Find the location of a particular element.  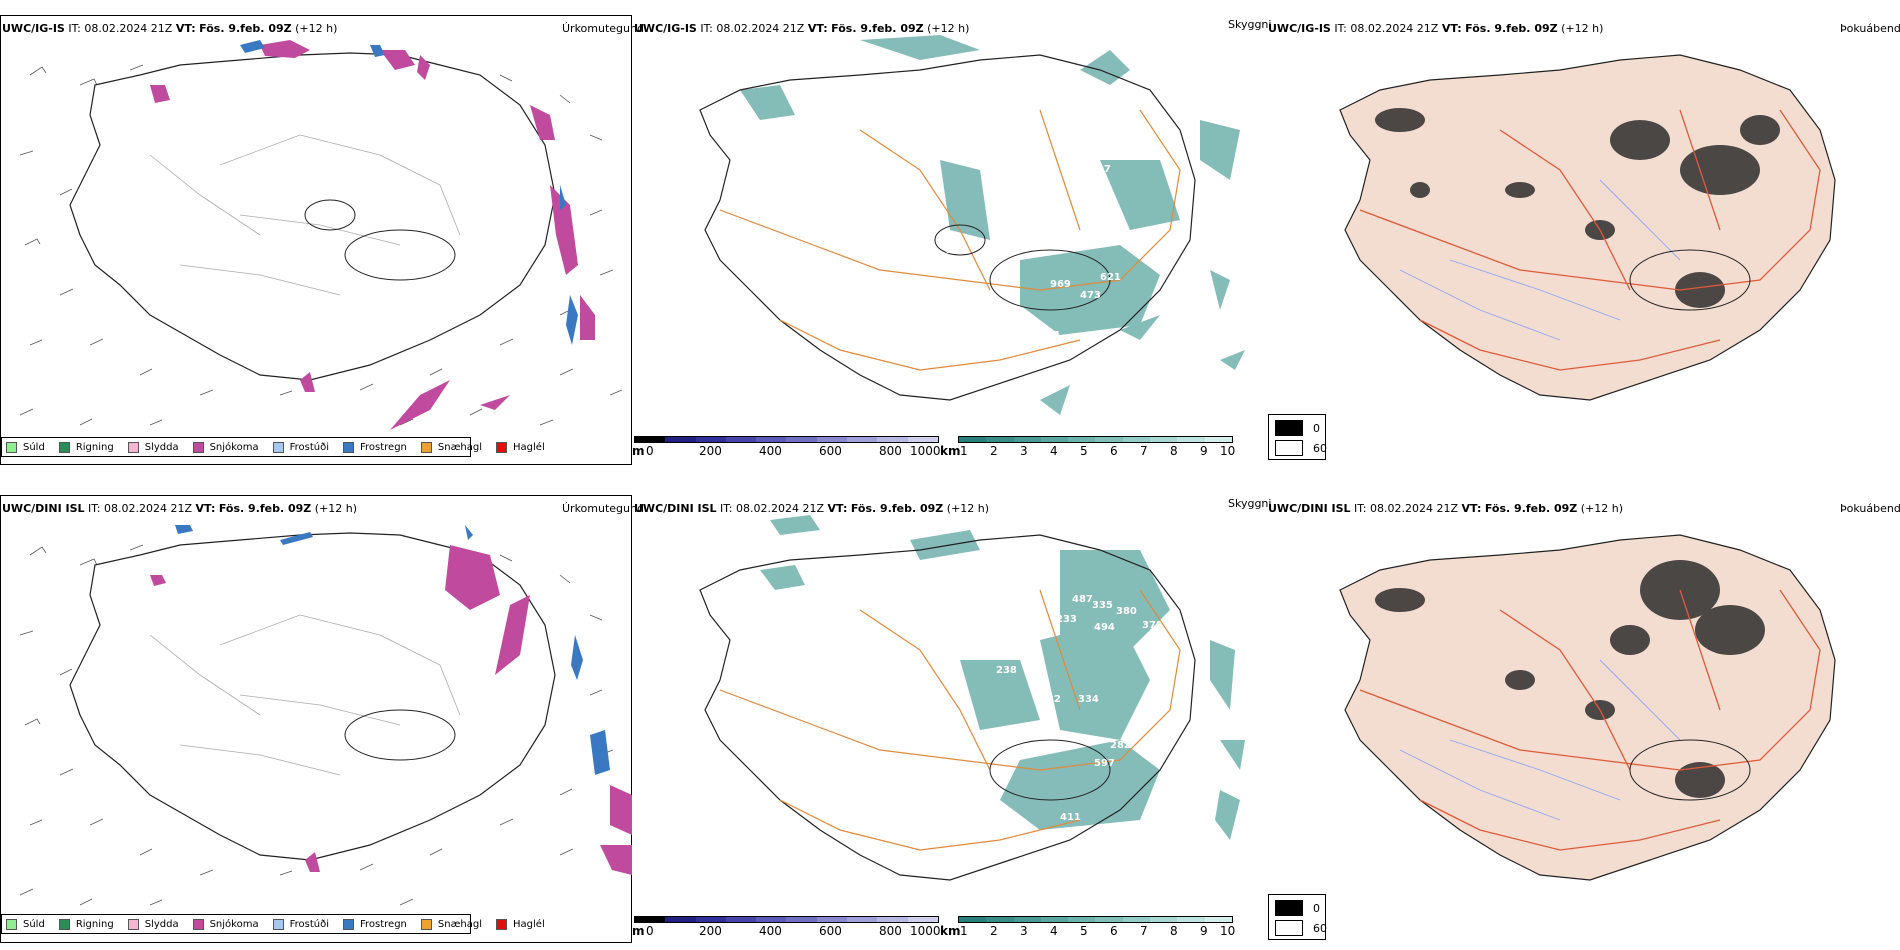

height-colorbar-1: m 0 200 400 600 800 1000 is located at coordinates (786, 448).